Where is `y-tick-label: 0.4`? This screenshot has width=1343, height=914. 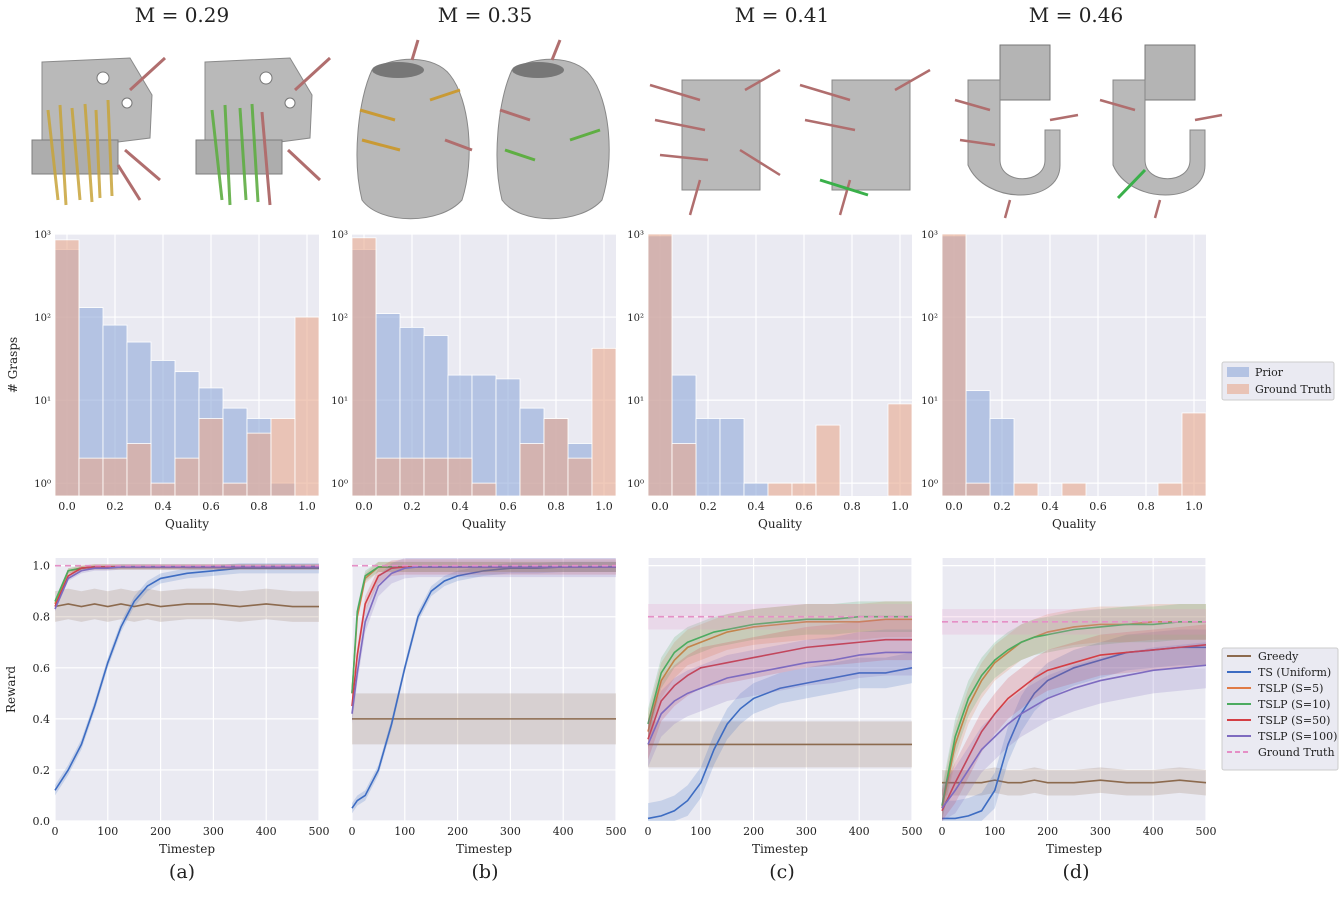
y-tick-label: 0.4 is located at coordinates (42, 719).